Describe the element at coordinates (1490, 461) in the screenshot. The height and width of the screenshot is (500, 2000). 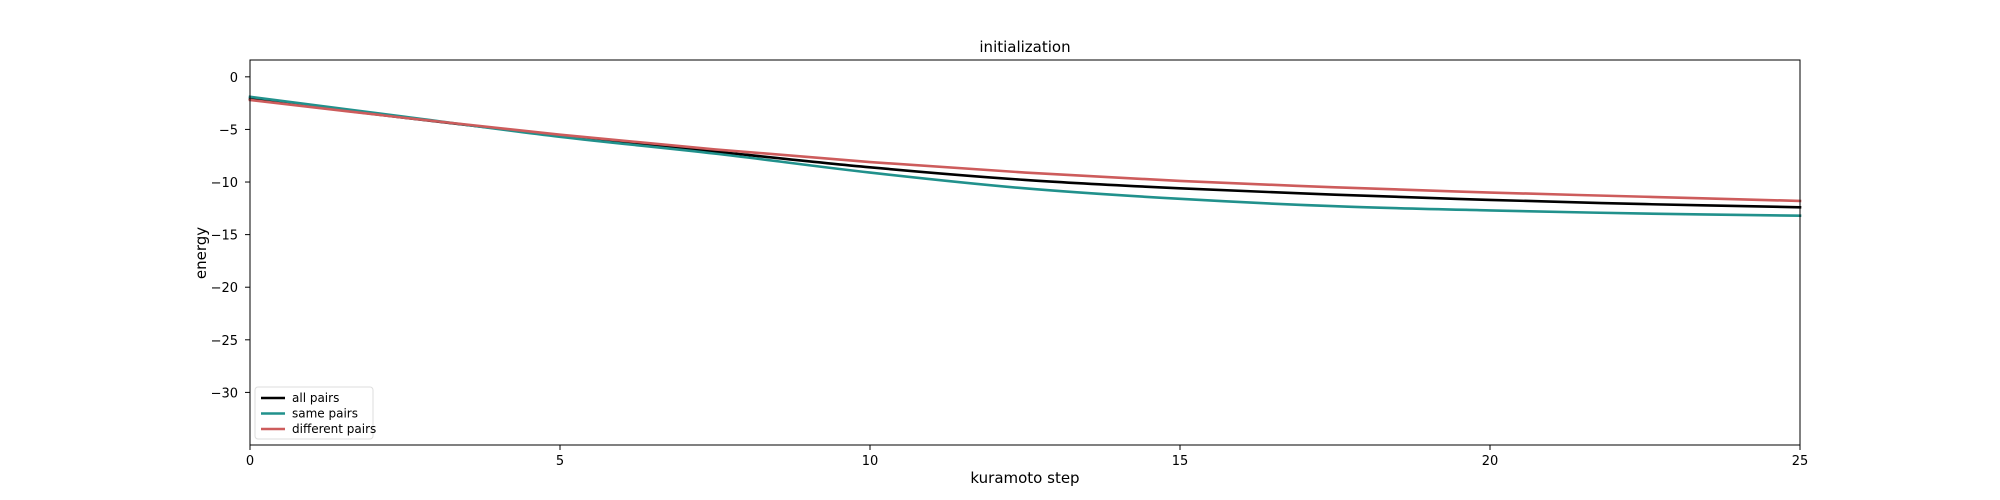
I see `x-tick-label: 20` at that location.